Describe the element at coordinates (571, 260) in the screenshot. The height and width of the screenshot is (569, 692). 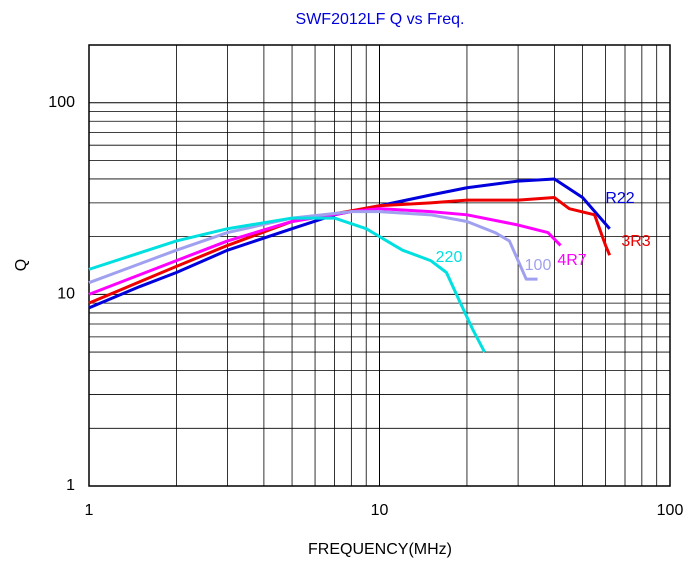
I see `series-label: 4R7` at that location.